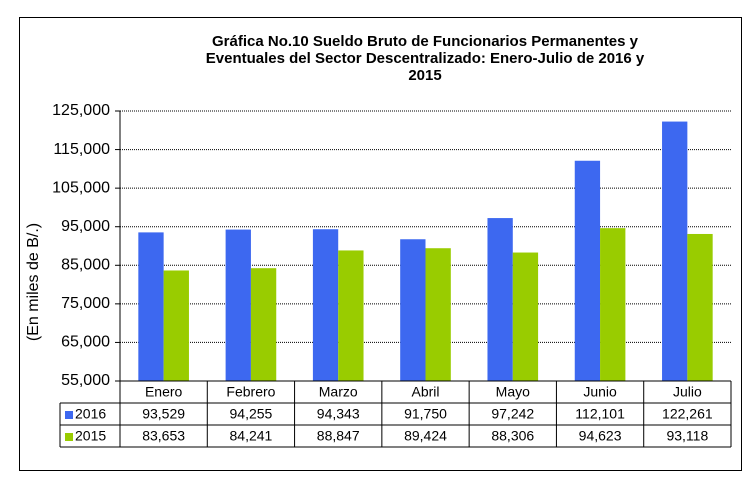 The image size is (754, 490). I want to click on x-tick-label: Marzo, so click(338, 392).